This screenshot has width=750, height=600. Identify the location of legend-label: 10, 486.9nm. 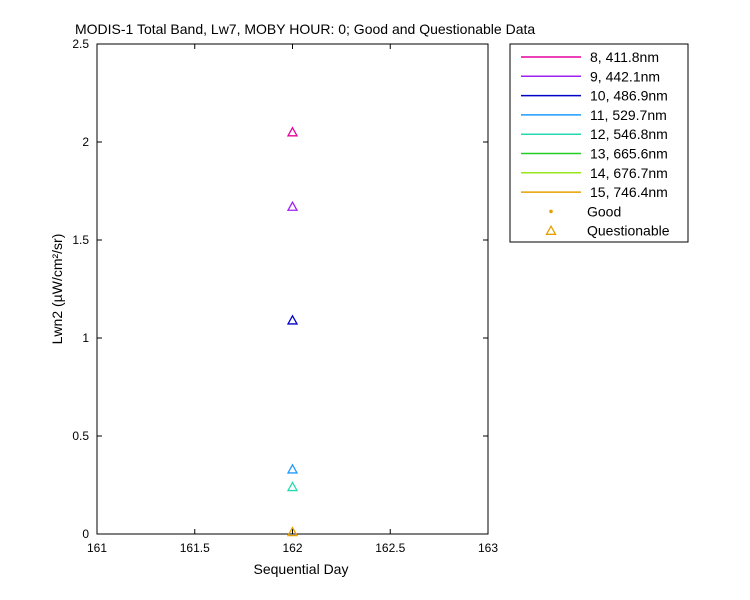
(629, 96).